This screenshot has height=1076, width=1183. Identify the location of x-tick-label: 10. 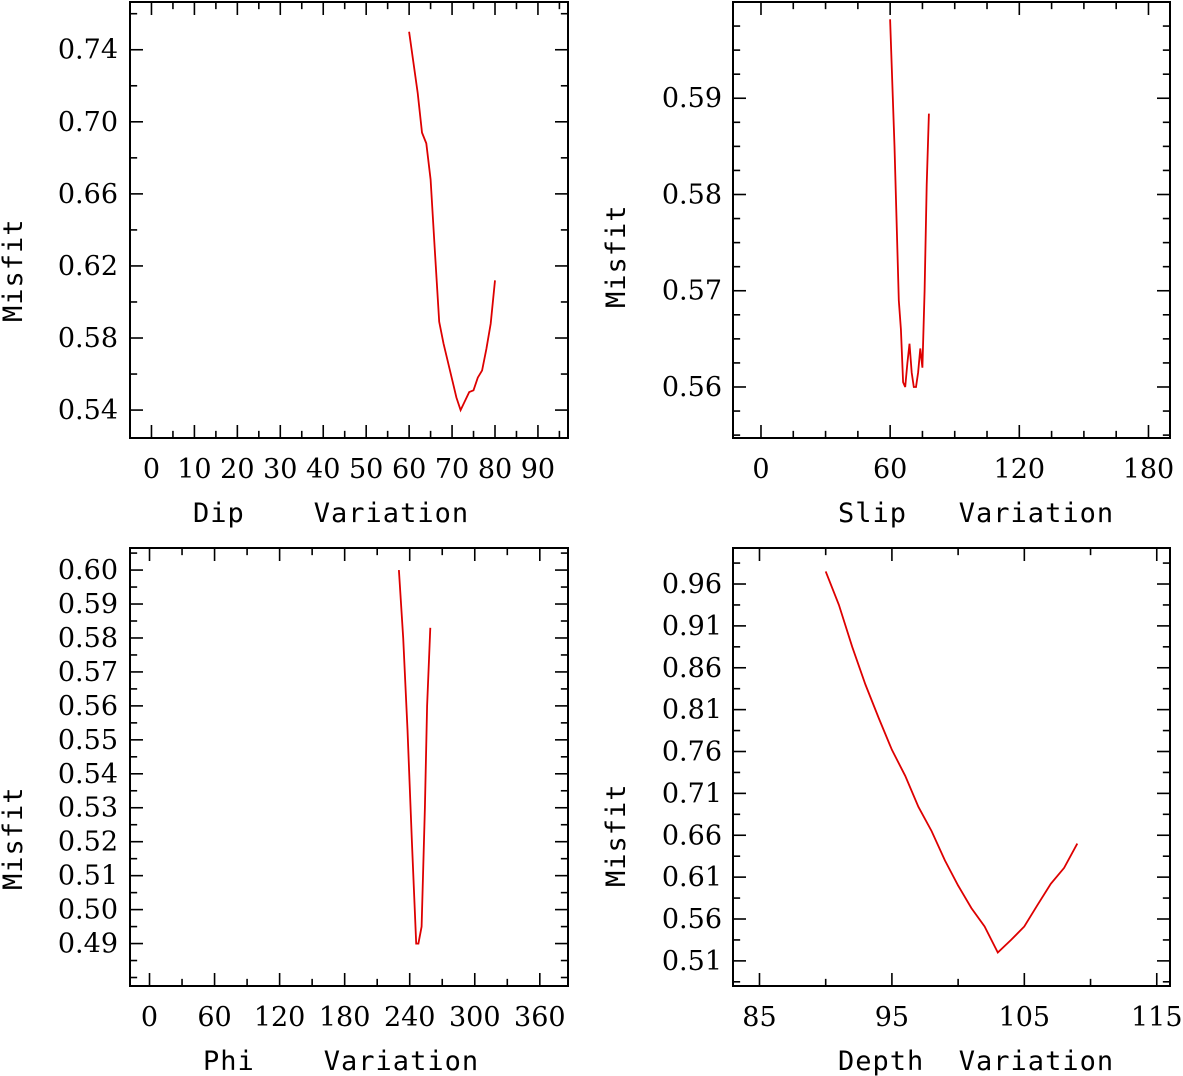
(194, 469).